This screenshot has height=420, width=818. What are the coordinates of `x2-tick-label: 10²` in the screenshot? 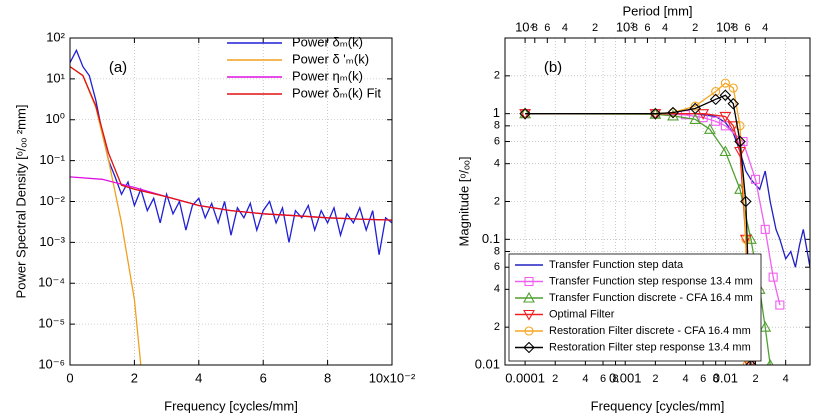 It's located at (725, 26).